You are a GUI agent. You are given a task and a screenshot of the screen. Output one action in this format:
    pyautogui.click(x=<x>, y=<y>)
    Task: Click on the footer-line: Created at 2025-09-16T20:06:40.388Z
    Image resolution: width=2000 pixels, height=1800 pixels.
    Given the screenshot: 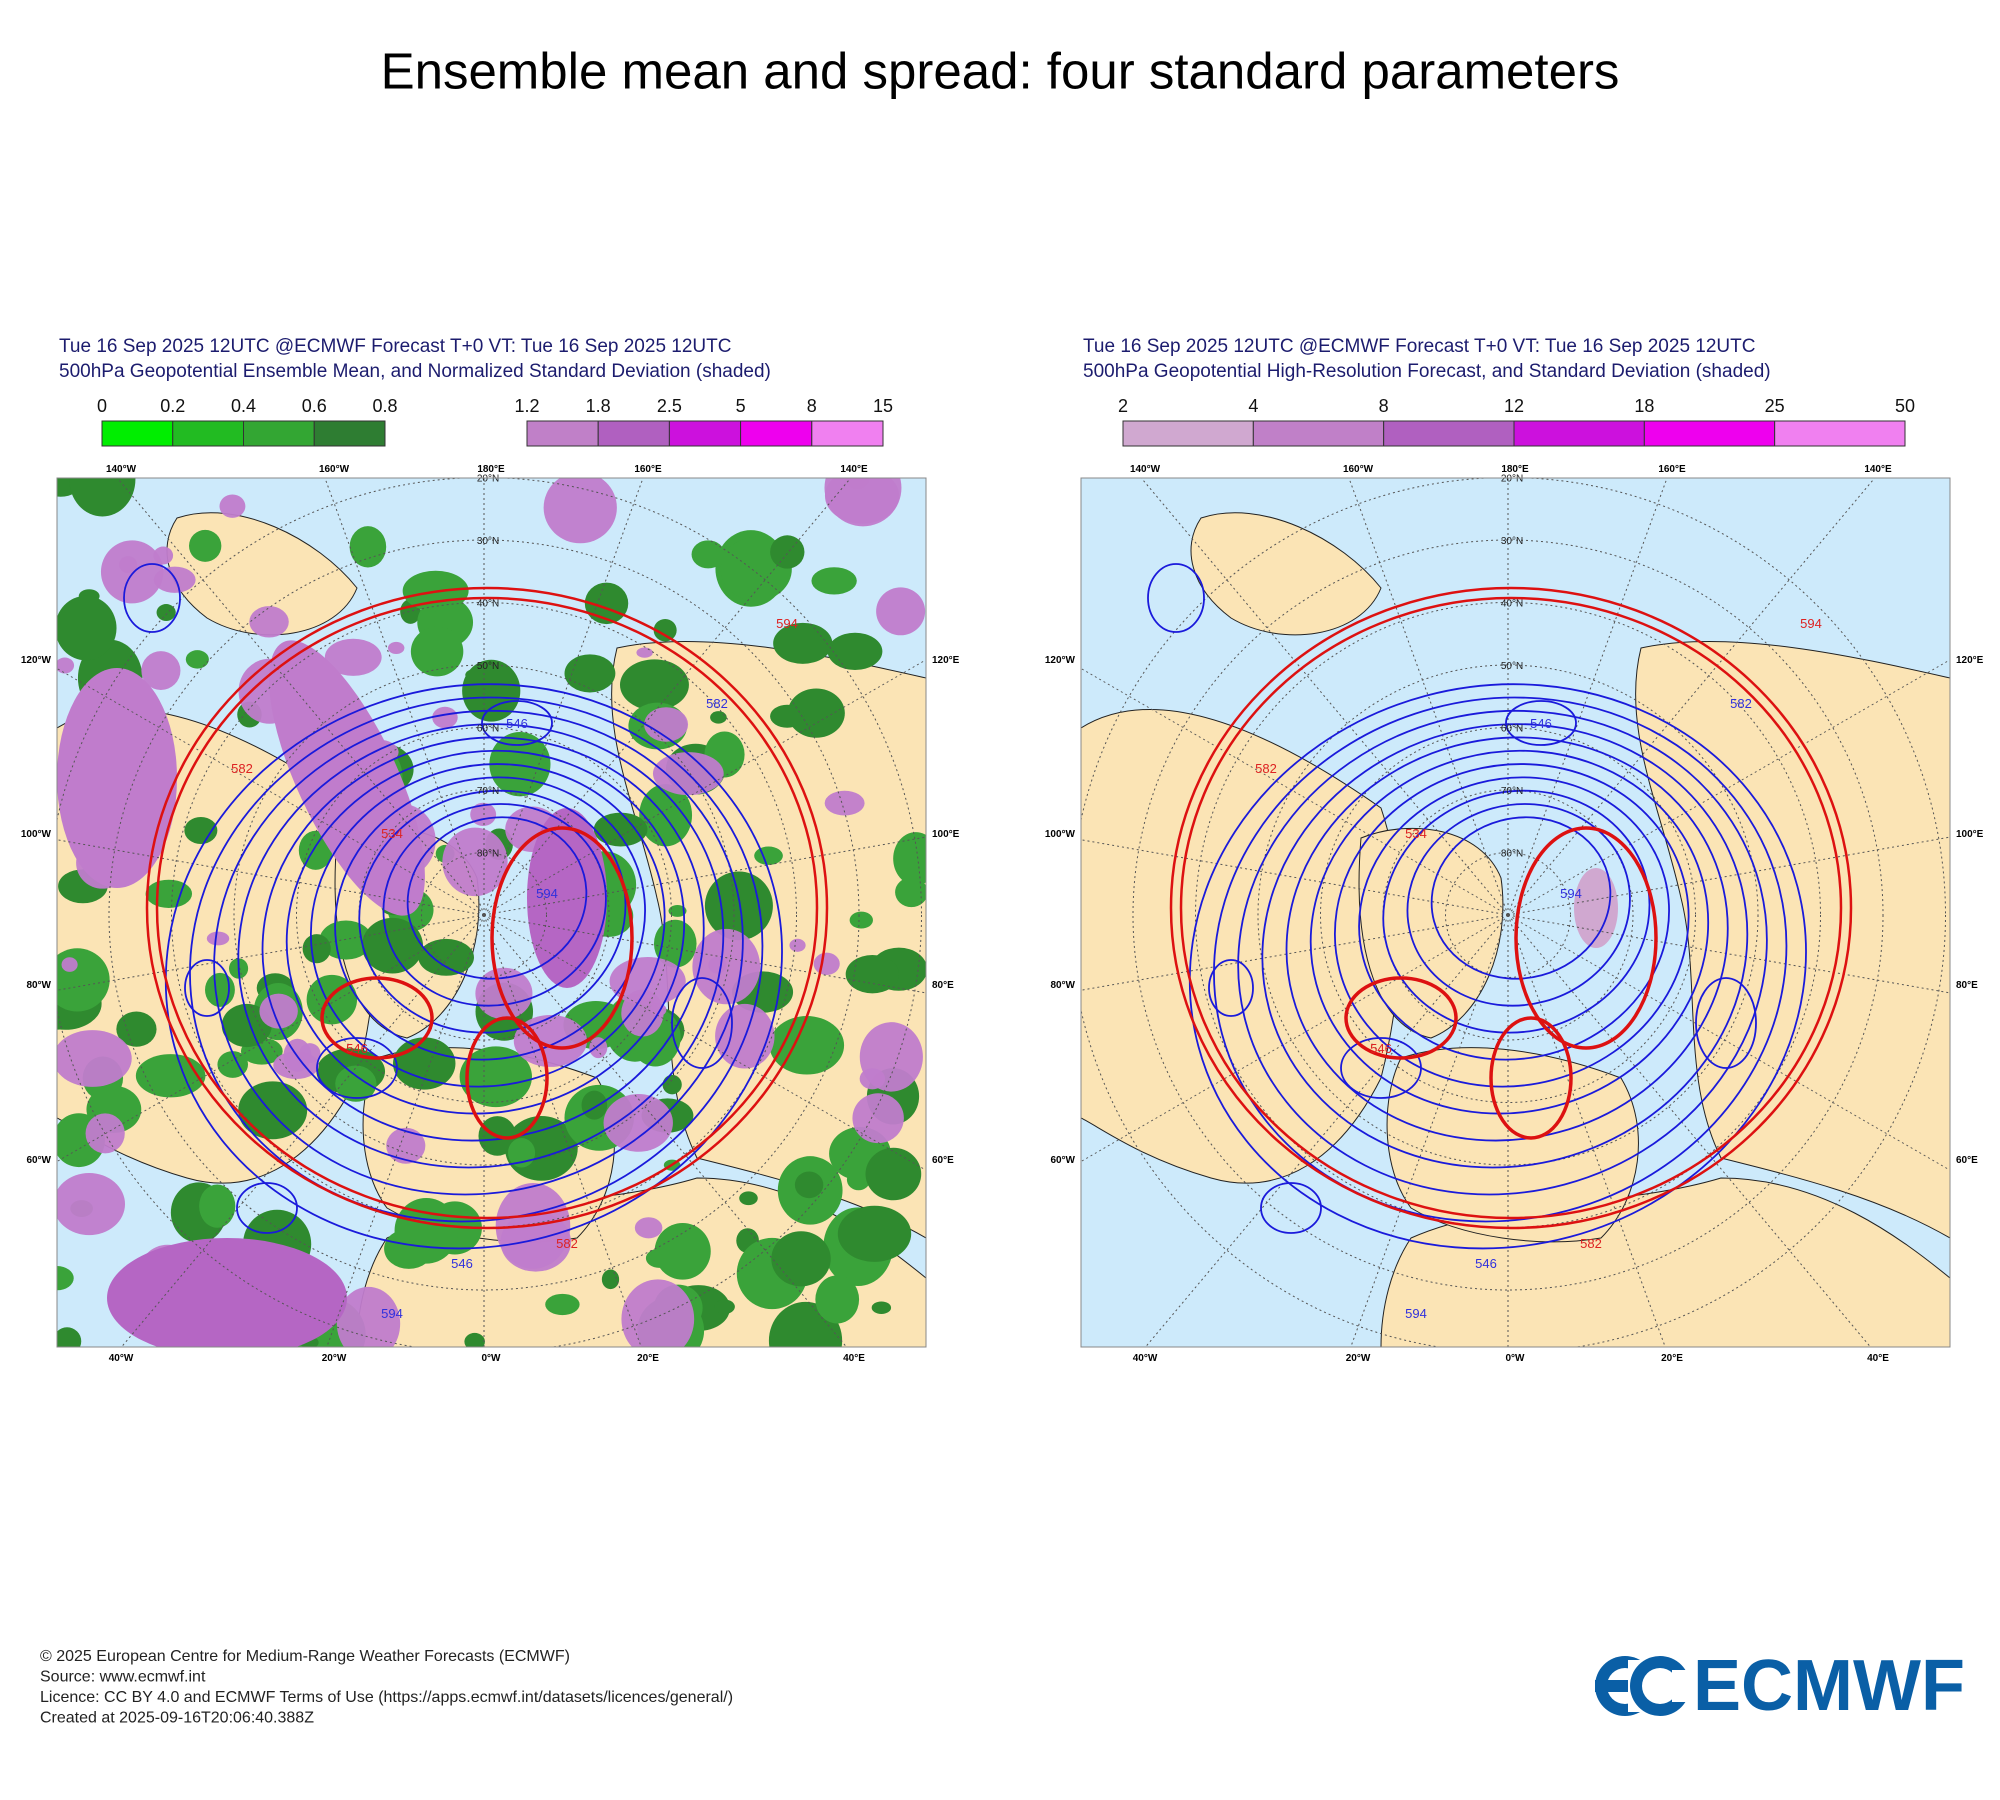 What is the action you would take?
    pyautogui.click(x=177, y=1718)
    